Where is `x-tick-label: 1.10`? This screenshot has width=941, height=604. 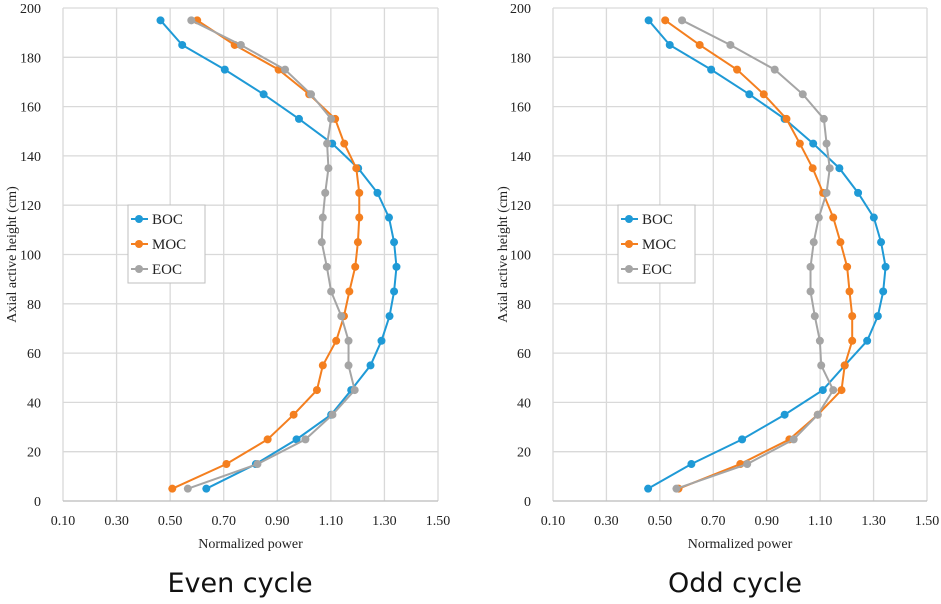 x-tick-label: 1.10 is located at coordinates (820, 521).